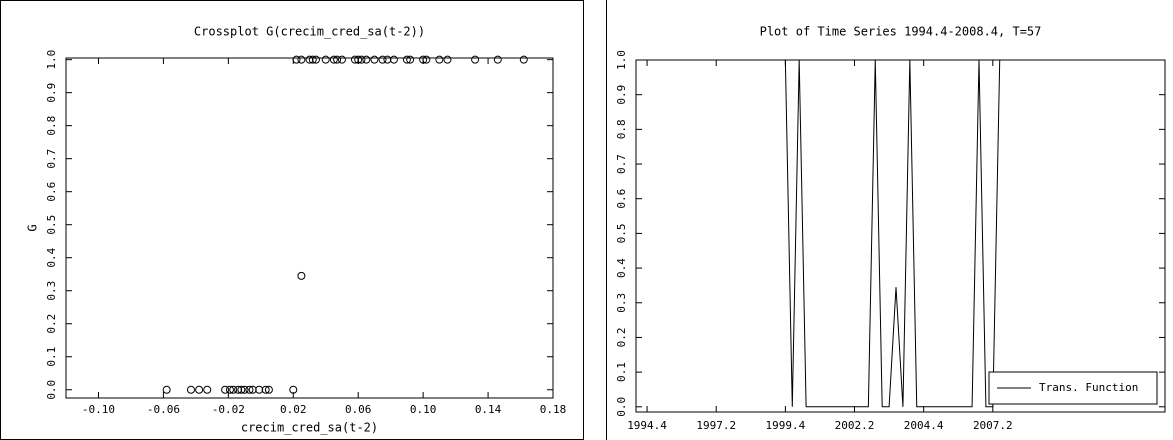  Describe the element at coordinates (716, 425) in the screenshot. I see `x-tick-label: 1997.2` at that location.